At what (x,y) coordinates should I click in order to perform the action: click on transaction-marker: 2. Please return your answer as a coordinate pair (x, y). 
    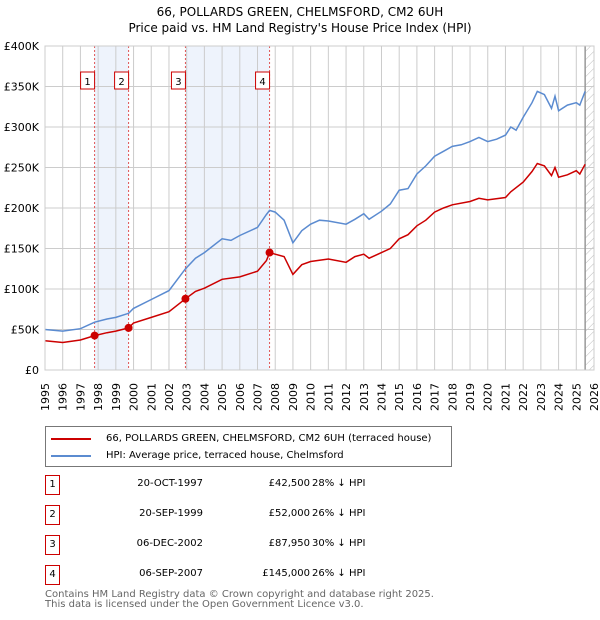
    Looking at the image, I should click on (52, 515).